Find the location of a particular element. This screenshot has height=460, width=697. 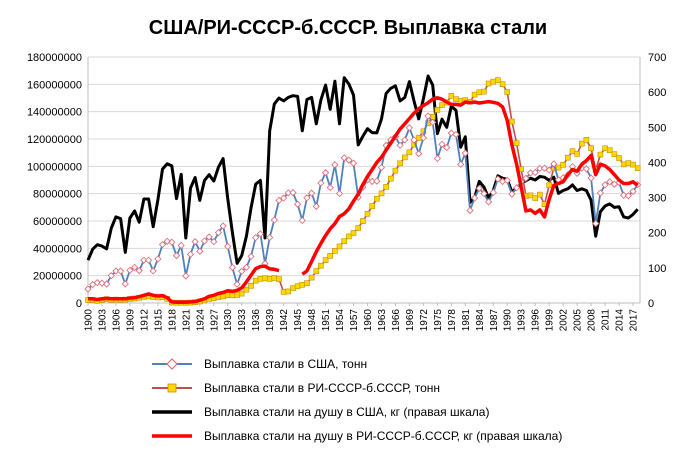

x-tick-label: 1990 is located at coordinates (508, 320).